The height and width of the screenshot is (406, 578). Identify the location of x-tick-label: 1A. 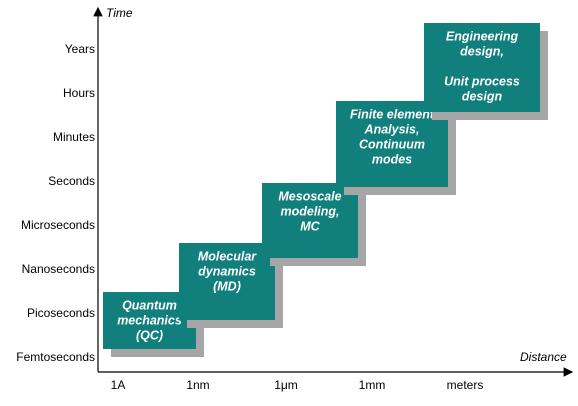
(118, 385).